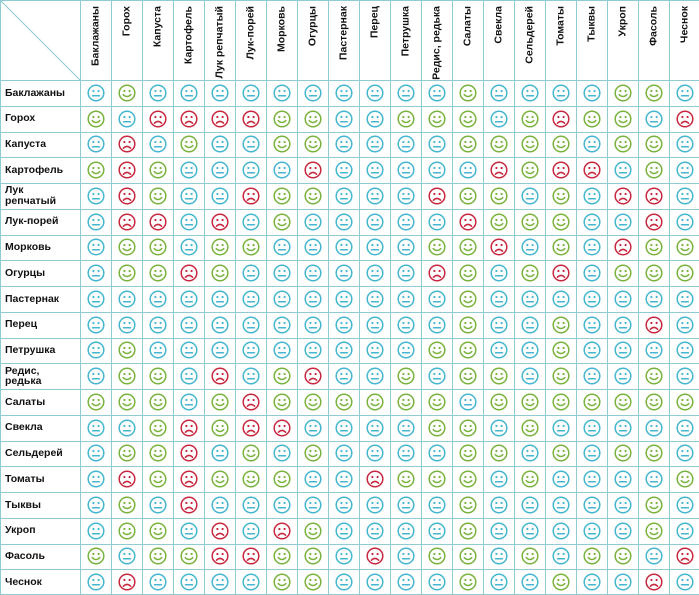 This screenshot has height=595, width=699. Describe the element at coordinates (467, 40) in the screenshot. I see `column-header: Салаты` at that location.